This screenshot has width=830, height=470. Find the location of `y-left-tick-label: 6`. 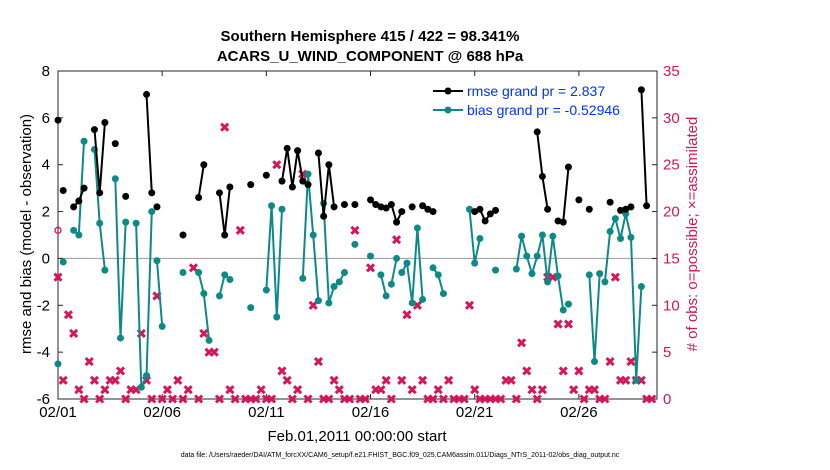

y-left-tick-label: 6 is located at coordinates (46, 118).